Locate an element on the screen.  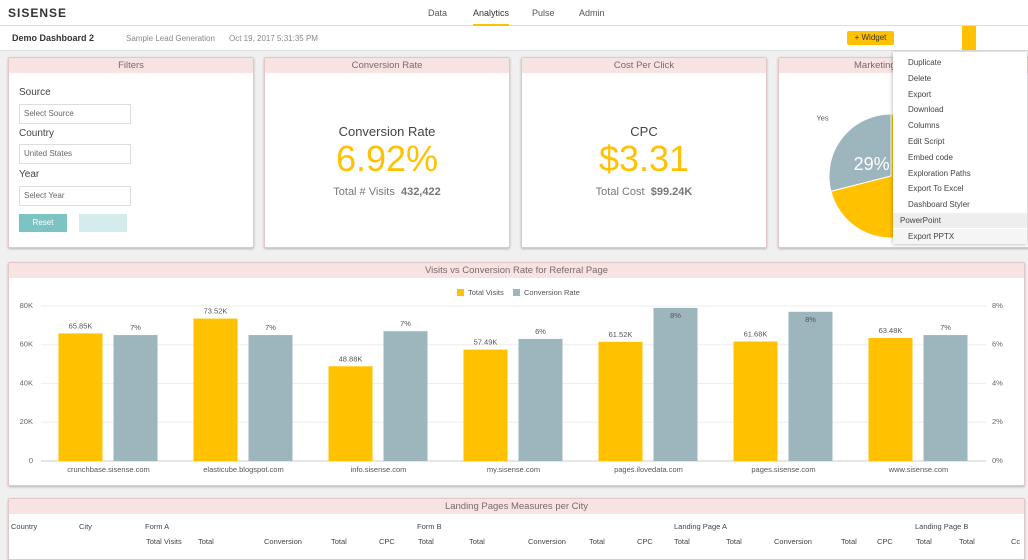
kpi-secondary-value: 432,422 is located at coordinates (420, 192).